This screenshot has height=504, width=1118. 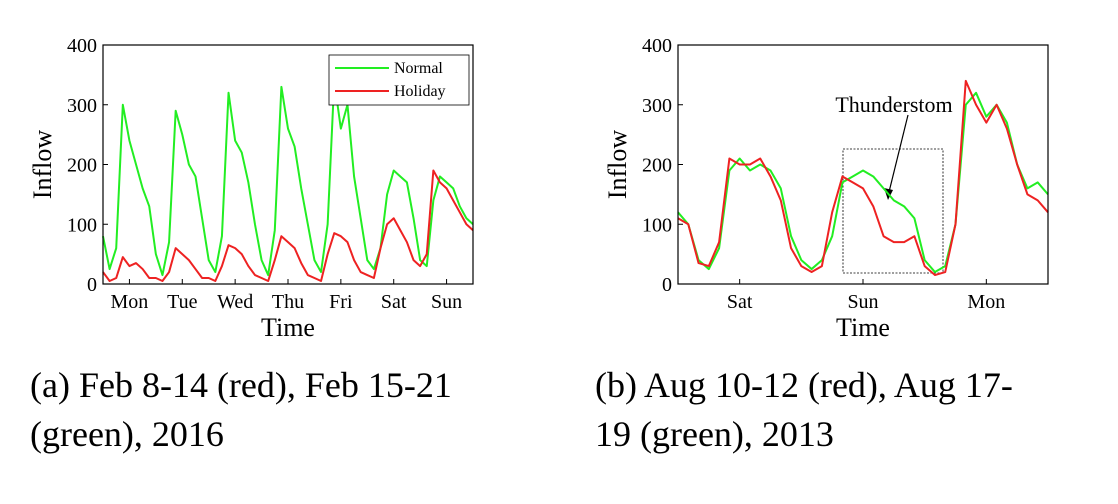 I want to click on annotation: Thunderstom, so click(x=893, y=104).